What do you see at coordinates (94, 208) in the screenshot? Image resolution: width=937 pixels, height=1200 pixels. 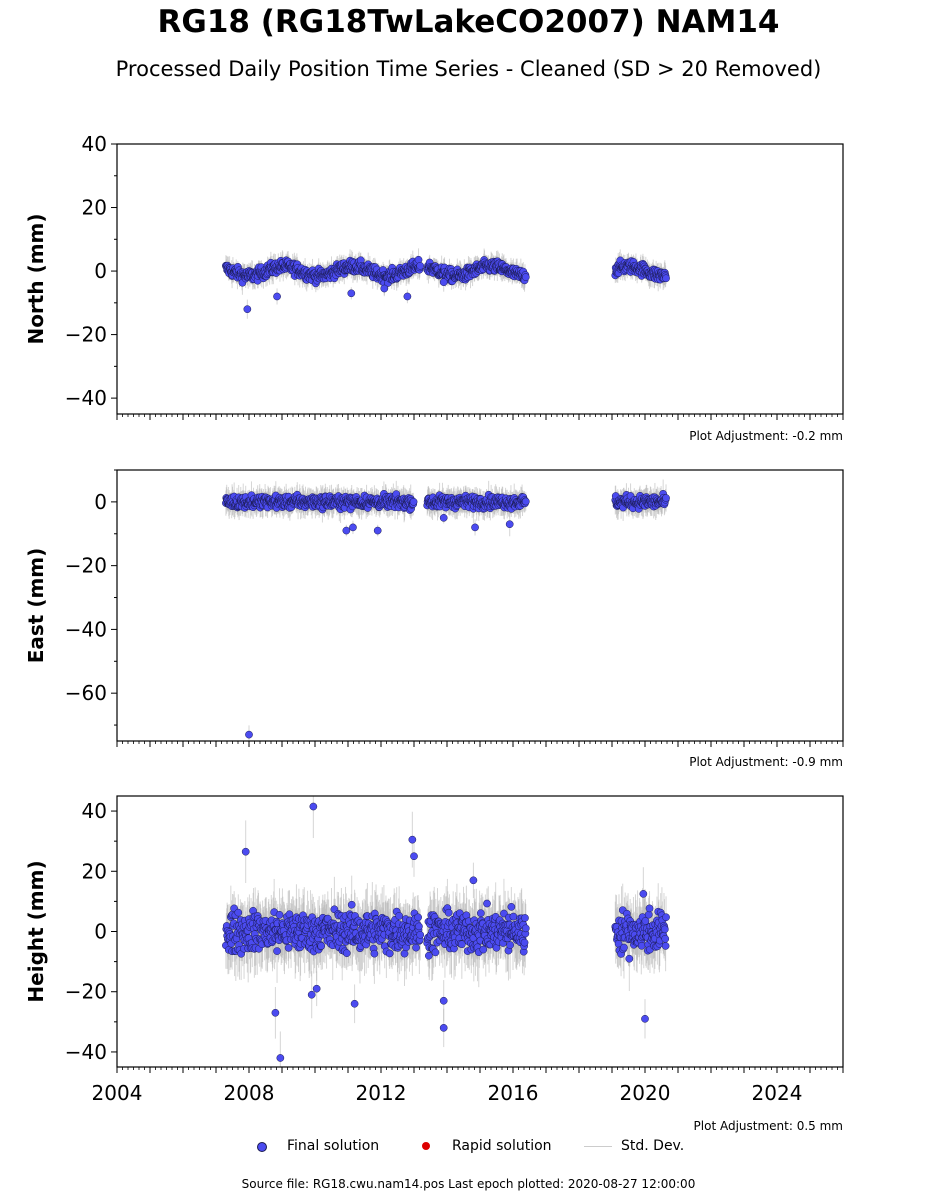 I see `y-tick-label: 20` at bounding box center [94, 208].